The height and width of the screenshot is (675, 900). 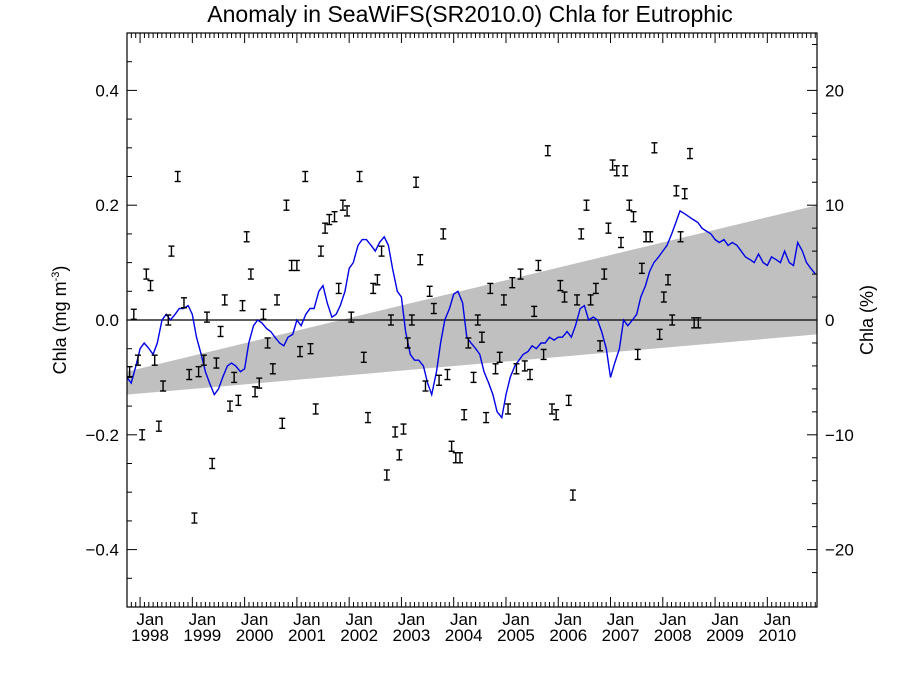 What do you see at coordinates (107, 90) in the screenshot?
I see `y-left-tick-label: 0.4` at bounding box center [107, 90].